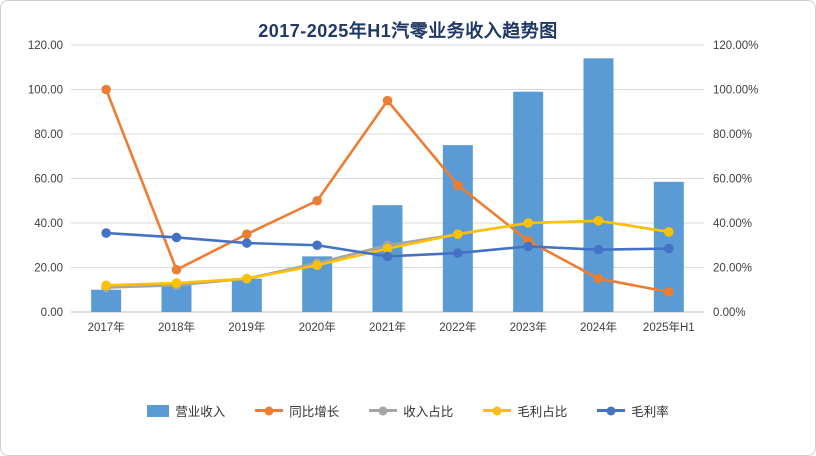 The image size is (816, 456). I want to click on legend-item-4: 毛利率, so click(633, 410).